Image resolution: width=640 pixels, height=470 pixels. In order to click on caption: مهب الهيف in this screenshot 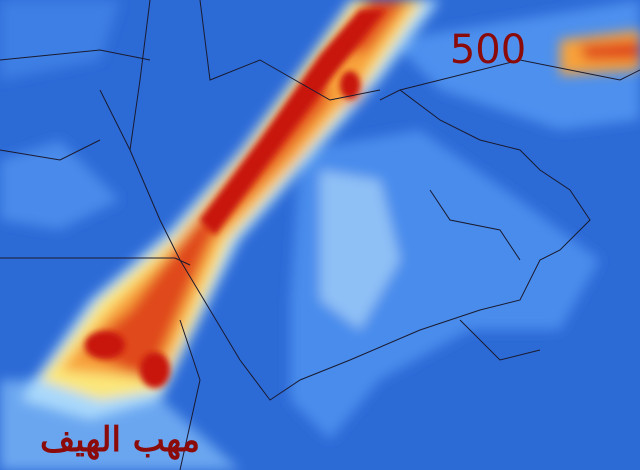, I will do `click(120, 440)`.